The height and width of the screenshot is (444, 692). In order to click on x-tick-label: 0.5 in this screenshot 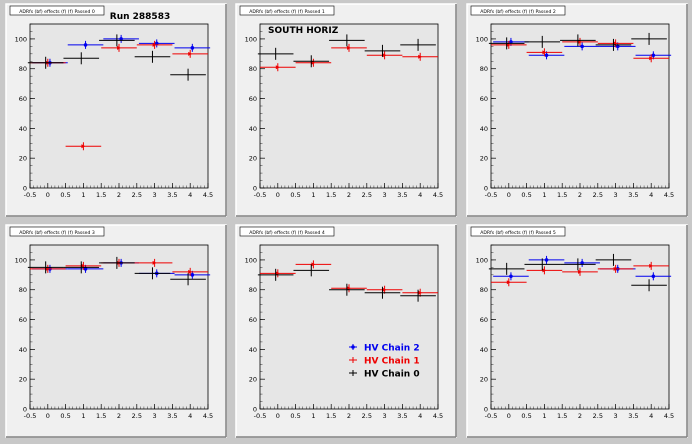, I will do `click(295, 195)`.